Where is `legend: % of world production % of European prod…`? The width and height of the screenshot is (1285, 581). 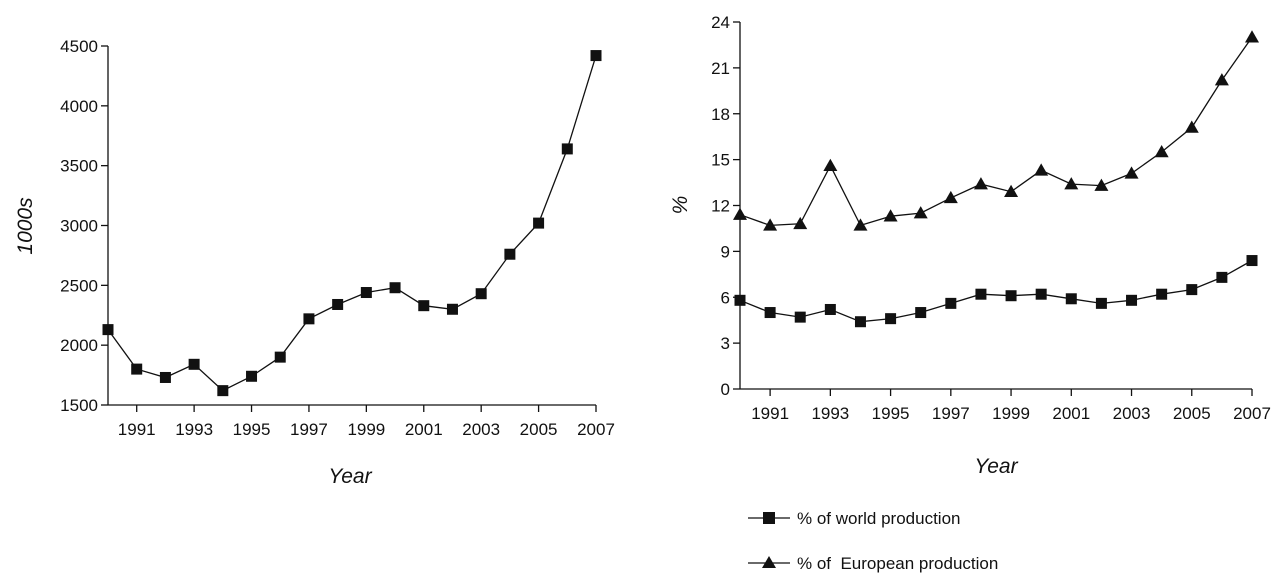
legend: % of world production % of European prod… is located at coordinates (873, 541).